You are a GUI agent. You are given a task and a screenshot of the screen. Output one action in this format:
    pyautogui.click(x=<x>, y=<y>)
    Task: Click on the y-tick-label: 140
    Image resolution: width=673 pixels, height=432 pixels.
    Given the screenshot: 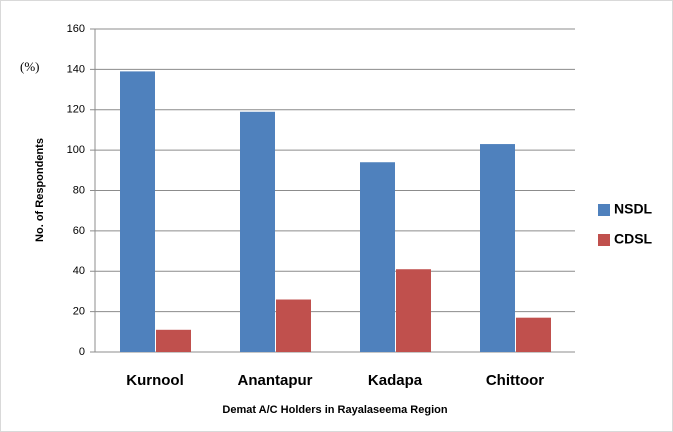 What is the action you would take?
    pyautogui.click(x=76, y=69)
    